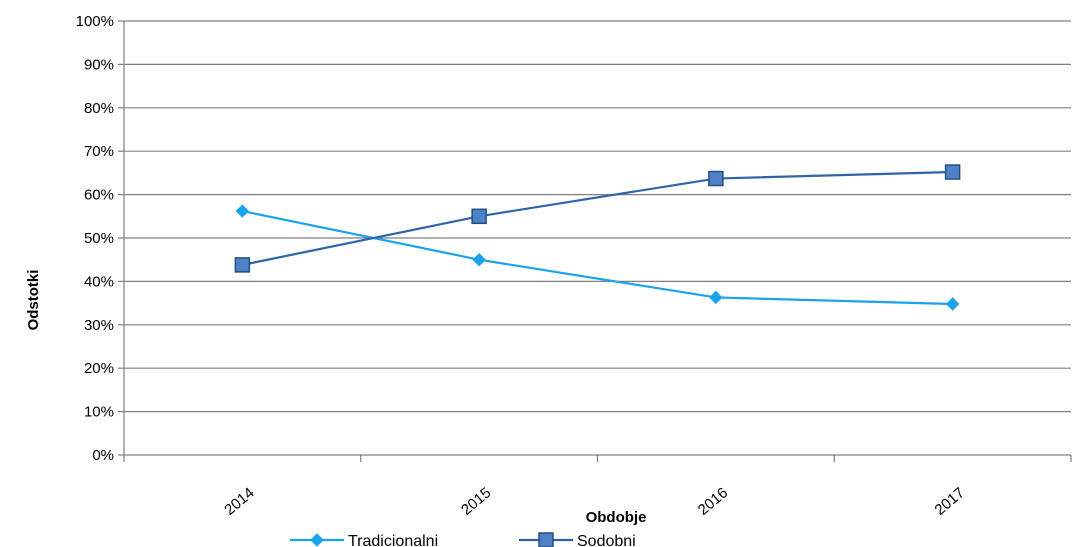  I want to click on series-sodobni, so click(597, 218).